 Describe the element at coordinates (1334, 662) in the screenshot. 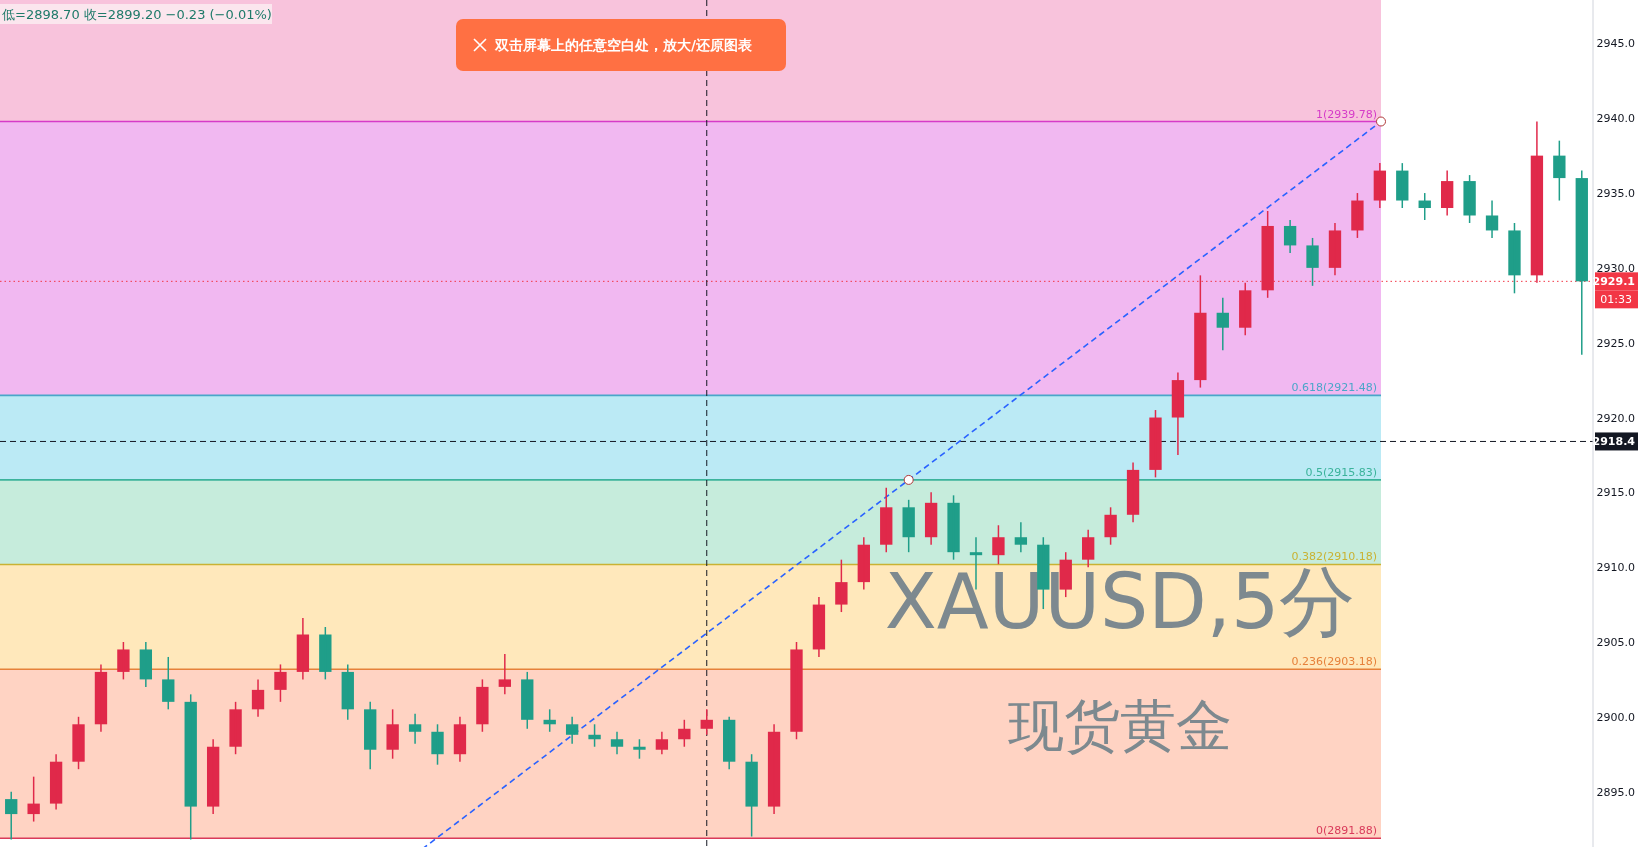

I see `ref-line-label: 0.236(2903.18)` at that location.